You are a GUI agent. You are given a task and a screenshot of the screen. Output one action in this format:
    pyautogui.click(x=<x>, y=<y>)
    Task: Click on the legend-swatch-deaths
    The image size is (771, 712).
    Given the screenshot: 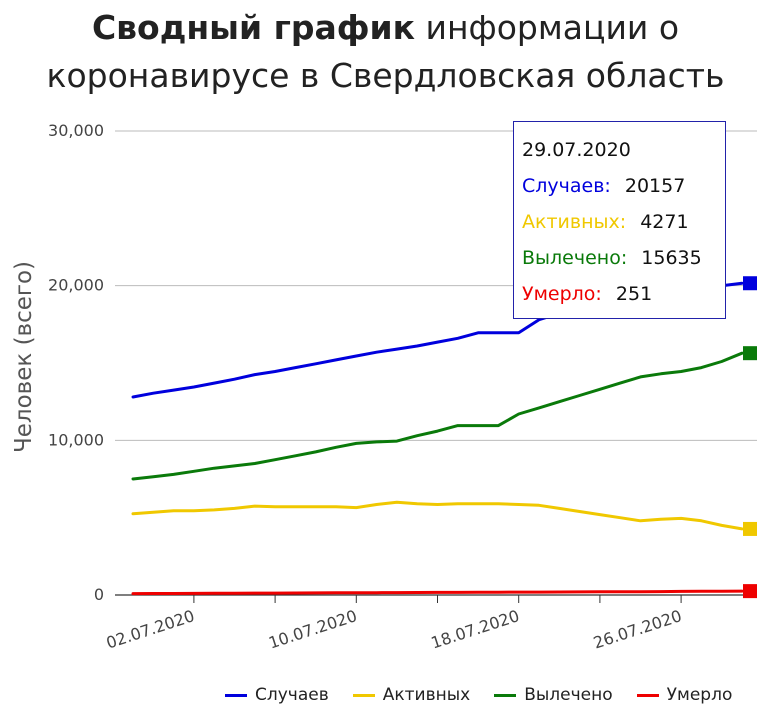 What is the action you would take?
    pyautogui.click(x=647, y=695)
    